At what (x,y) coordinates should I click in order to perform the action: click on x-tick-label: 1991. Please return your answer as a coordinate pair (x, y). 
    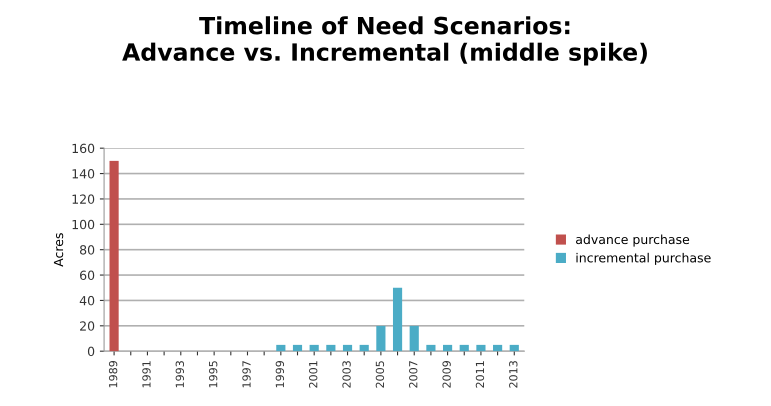
    Looking at the image, I should click on (146, 374).